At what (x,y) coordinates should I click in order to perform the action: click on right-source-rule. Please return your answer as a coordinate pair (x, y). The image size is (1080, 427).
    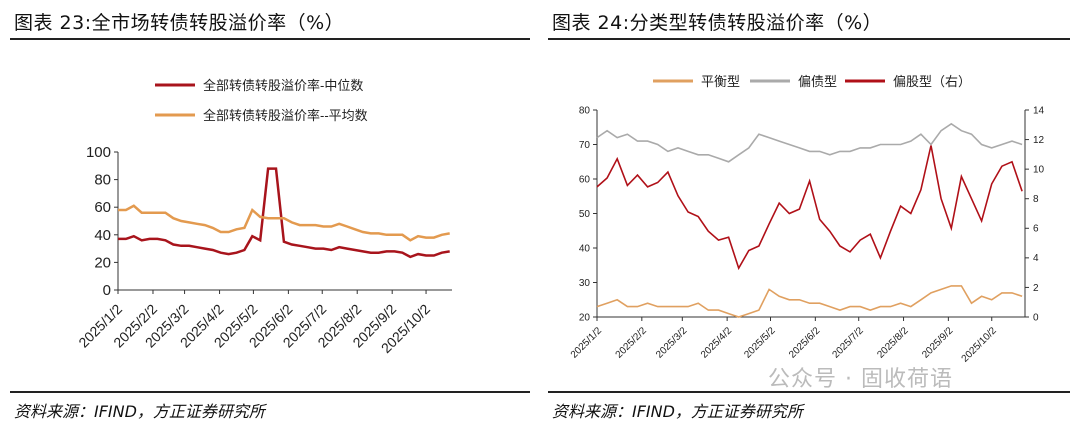
    Looking at the image, I should click on (809, 392).